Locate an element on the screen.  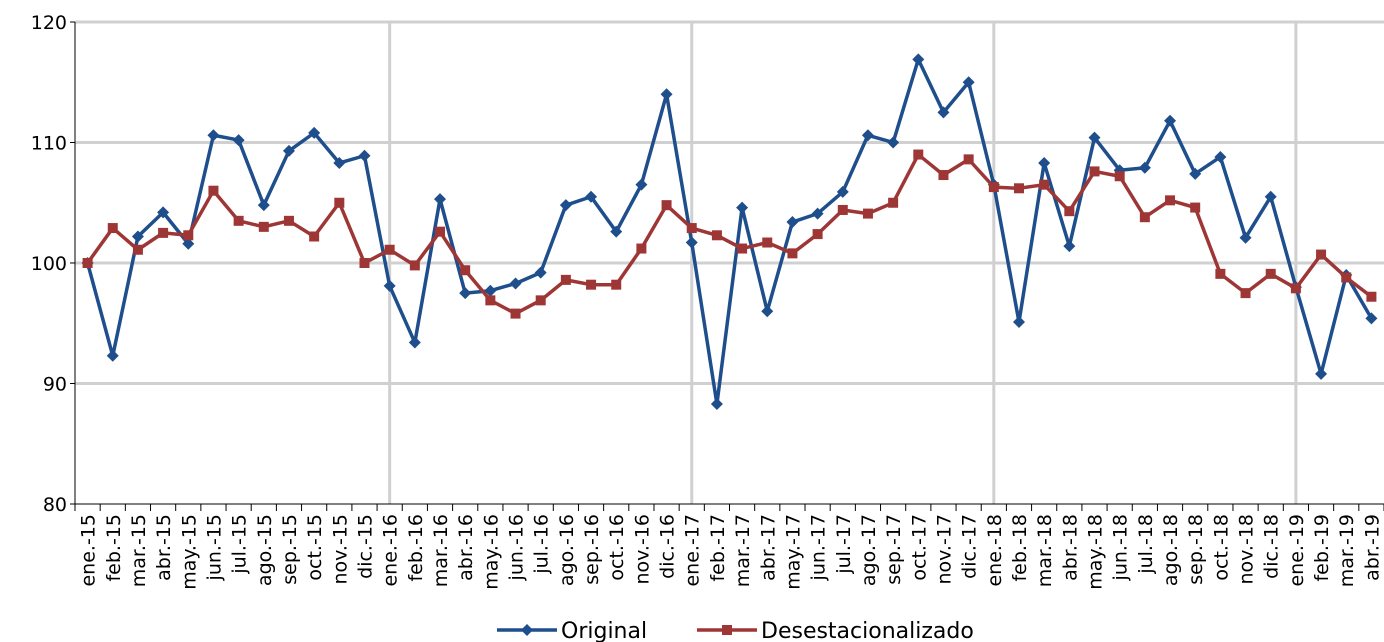
x-tick-label: ago.-18 is located at coordinates (1171, 550).